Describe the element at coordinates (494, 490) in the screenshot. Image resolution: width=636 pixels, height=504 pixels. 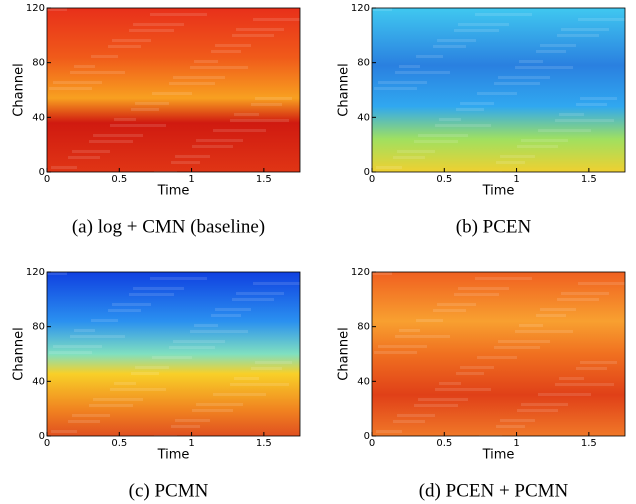
I see `caption: (d) PCEN + PCMN` at that location.